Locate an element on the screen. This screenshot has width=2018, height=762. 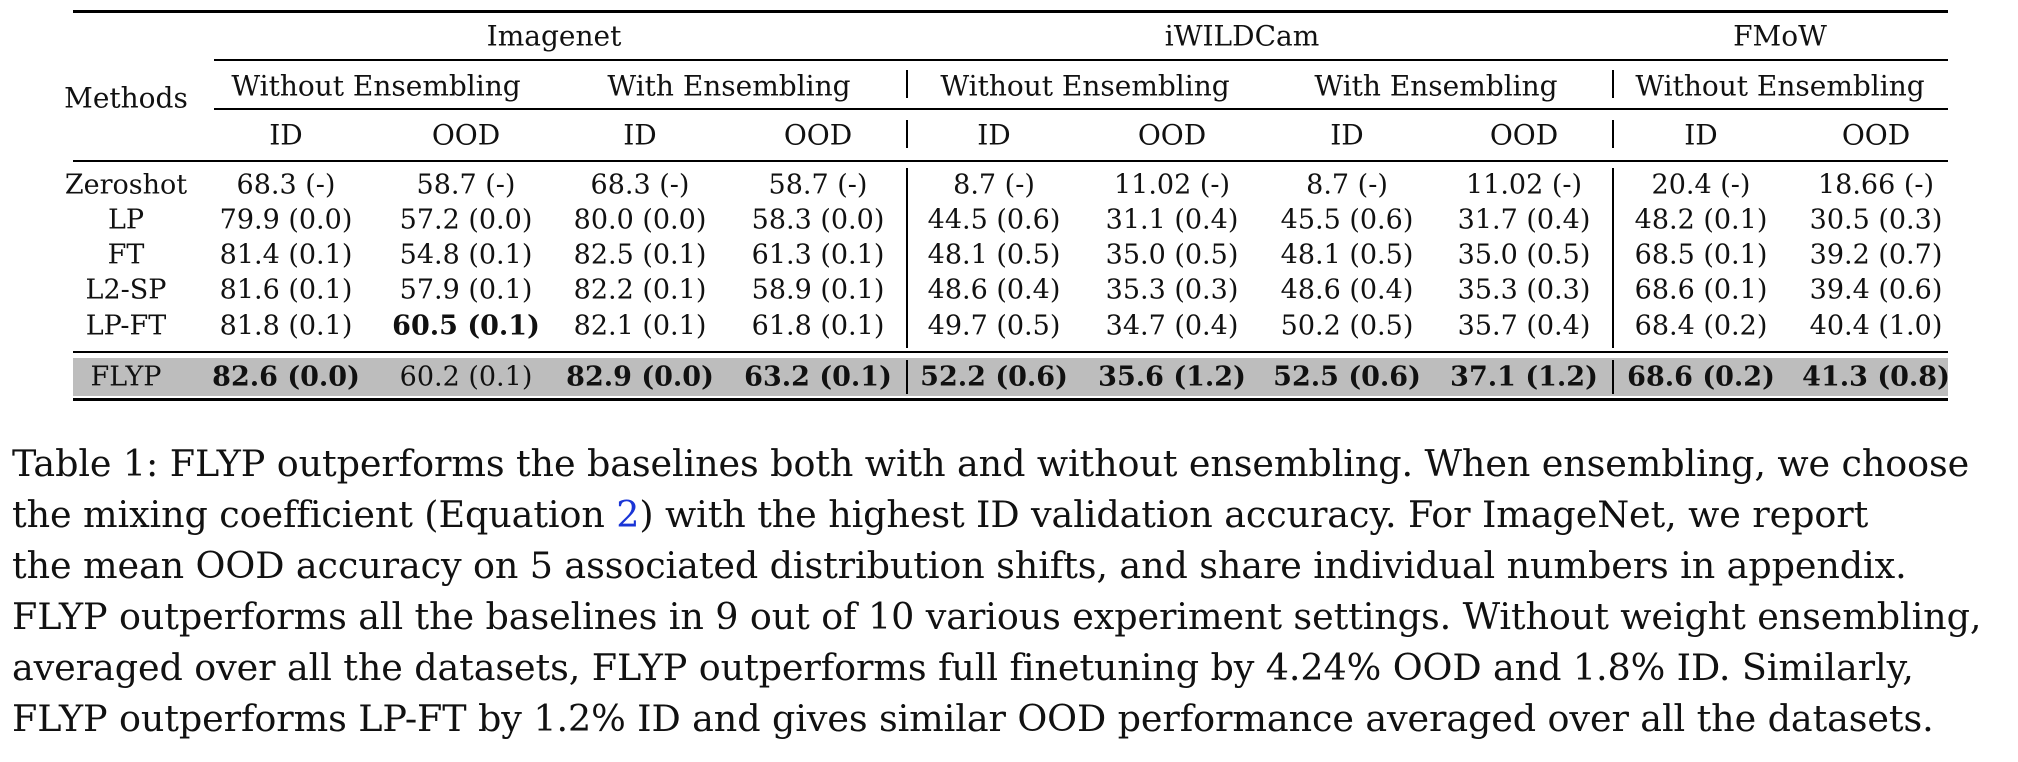
table-cell: 60.5 (0.1) is located at coordinates (466, 326).